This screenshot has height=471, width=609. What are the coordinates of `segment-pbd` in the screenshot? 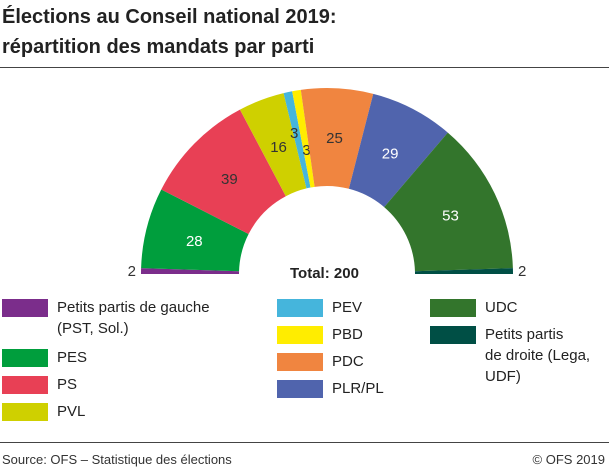 It's located at (303, 138).